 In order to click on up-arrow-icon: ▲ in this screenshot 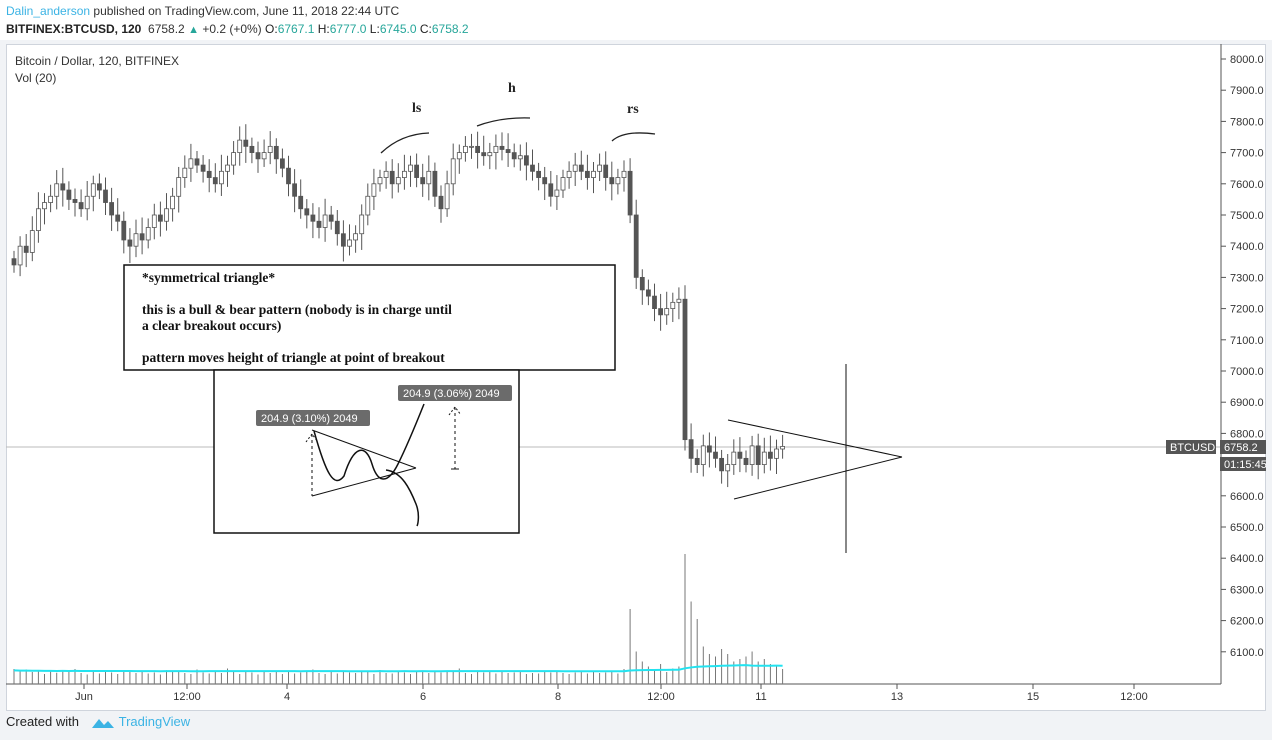, I will do `click(193, 30)`.